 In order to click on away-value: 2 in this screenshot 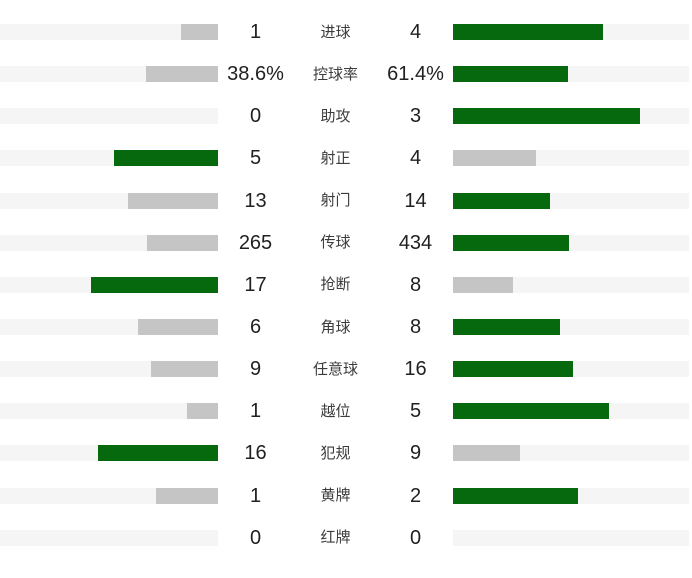, I will do `click(415, 495)`.